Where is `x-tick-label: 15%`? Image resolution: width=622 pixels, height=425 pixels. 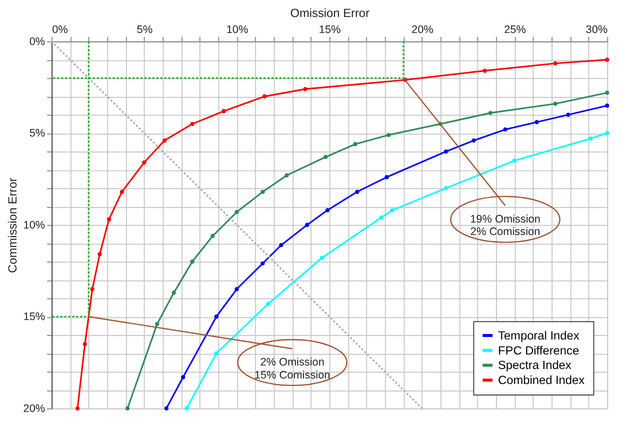
x-tick-label: 15% is located at coordinates (330, 30).